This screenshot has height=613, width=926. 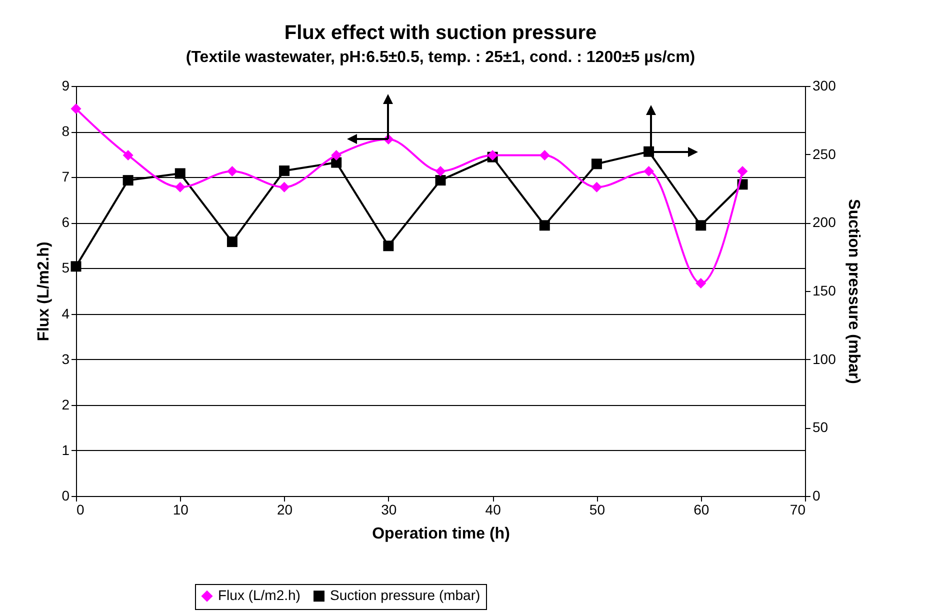 I want to click on x-tick-label: 40, so click(x=493, y=510).